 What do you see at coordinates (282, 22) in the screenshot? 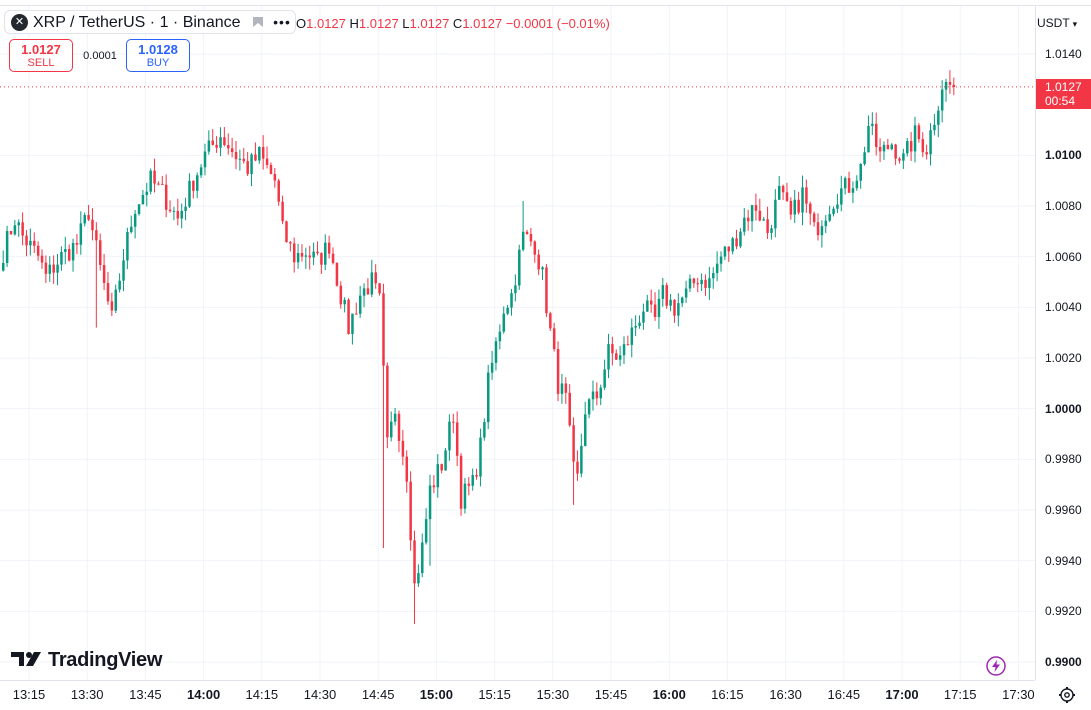
I see `more-options-icon: •••` at bounding box center [282, 22].